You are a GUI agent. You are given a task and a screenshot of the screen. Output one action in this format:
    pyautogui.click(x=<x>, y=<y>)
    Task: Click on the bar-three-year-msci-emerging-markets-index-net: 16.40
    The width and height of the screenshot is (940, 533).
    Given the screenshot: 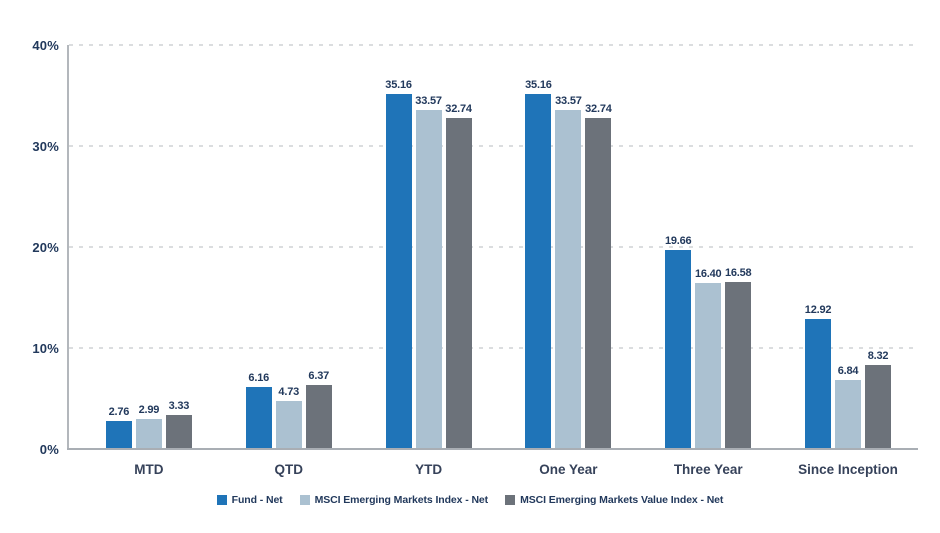 What is the action you would take?
    pyautogui.click(x=708, y=358)
    